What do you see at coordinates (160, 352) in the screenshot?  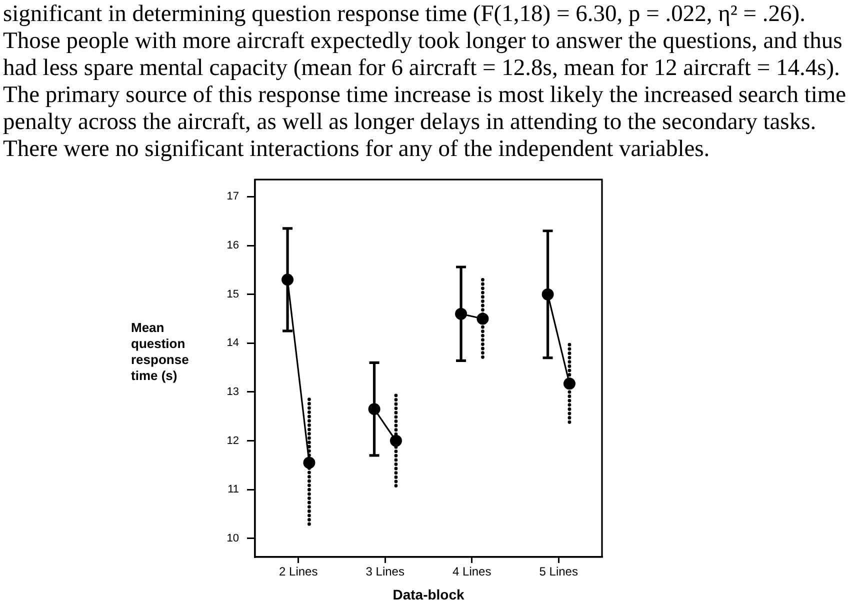 I see `y-axis-title: Mean question response time (s)` at bounding box center [160, 352].